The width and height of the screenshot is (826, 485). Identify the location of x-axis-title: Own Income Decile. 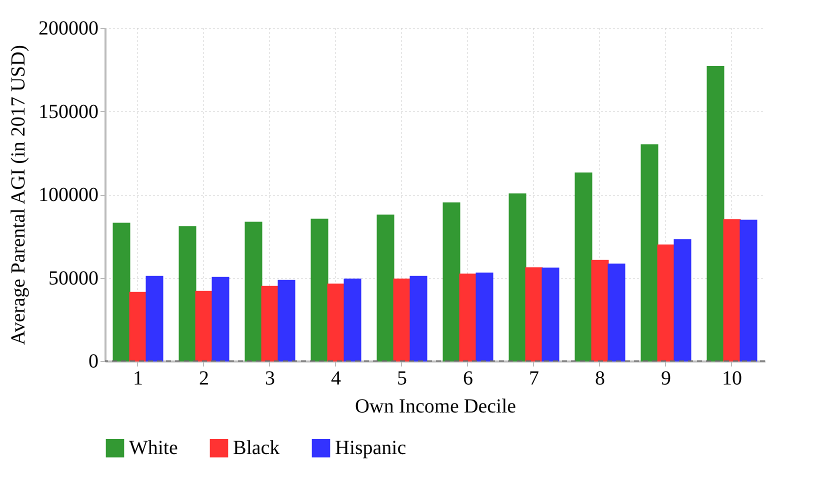
(435, 407).